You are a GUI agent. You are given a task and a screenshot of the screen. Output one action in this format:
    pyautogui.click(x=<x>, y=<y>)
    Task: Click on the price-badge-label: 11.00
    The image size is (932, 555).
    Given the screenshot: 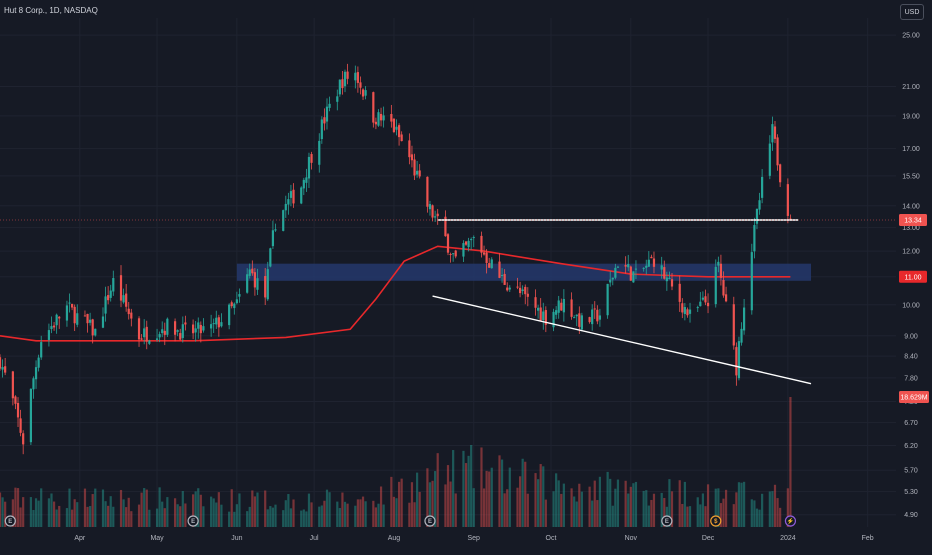 What is the action you would take?
    pyautogui.click(x=913, y=277)
    